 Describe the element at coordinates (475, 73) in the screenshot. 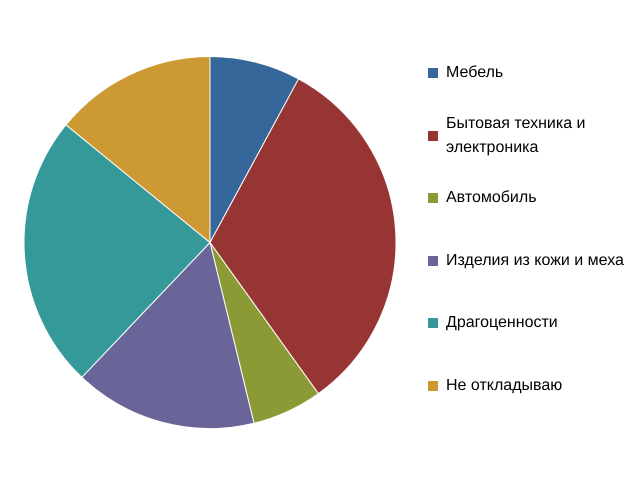

I see `legend-label: Мебель` at that location.